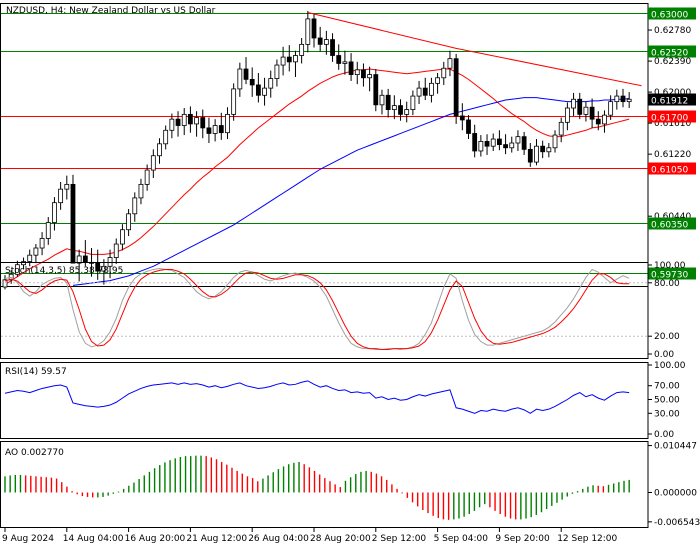  Describe the element at coordinates (672, 217) in the screenshot. I see `price-tick-label: 0.60440` at that location.